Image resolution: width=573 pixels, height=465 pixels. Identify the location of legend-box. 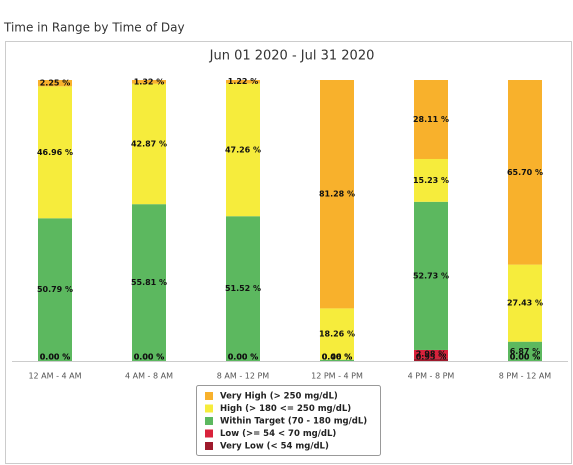
(288, 420).